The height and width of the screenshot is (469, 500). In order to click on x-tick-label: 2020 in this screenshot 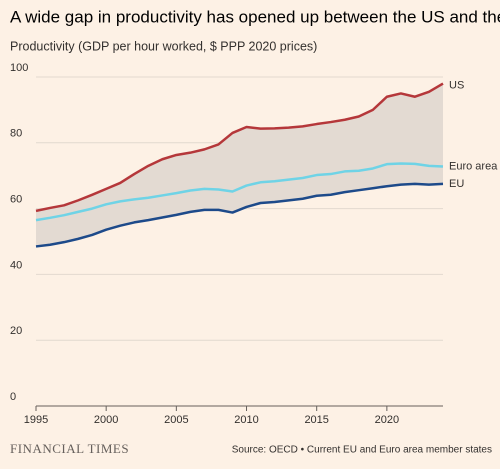, I will do `click(387, 420)`.